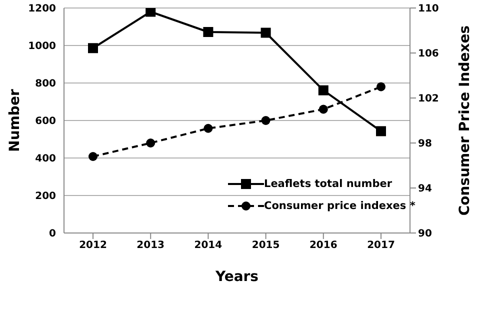 The width and height of the screenshot is (480, 331). Describe the element at coordinates (425, 144) in the screenshot. I see `y2-tick-label: 98` at that location.